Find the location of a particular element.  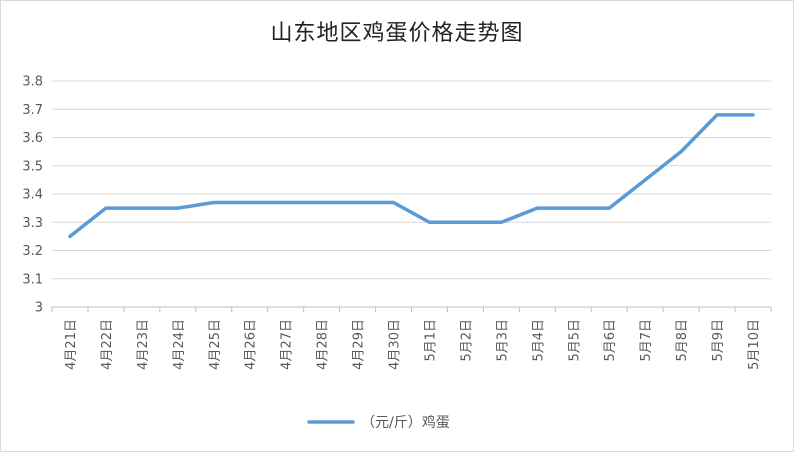

y-tick-label: 3.8 is located at coordinates (32, 82).